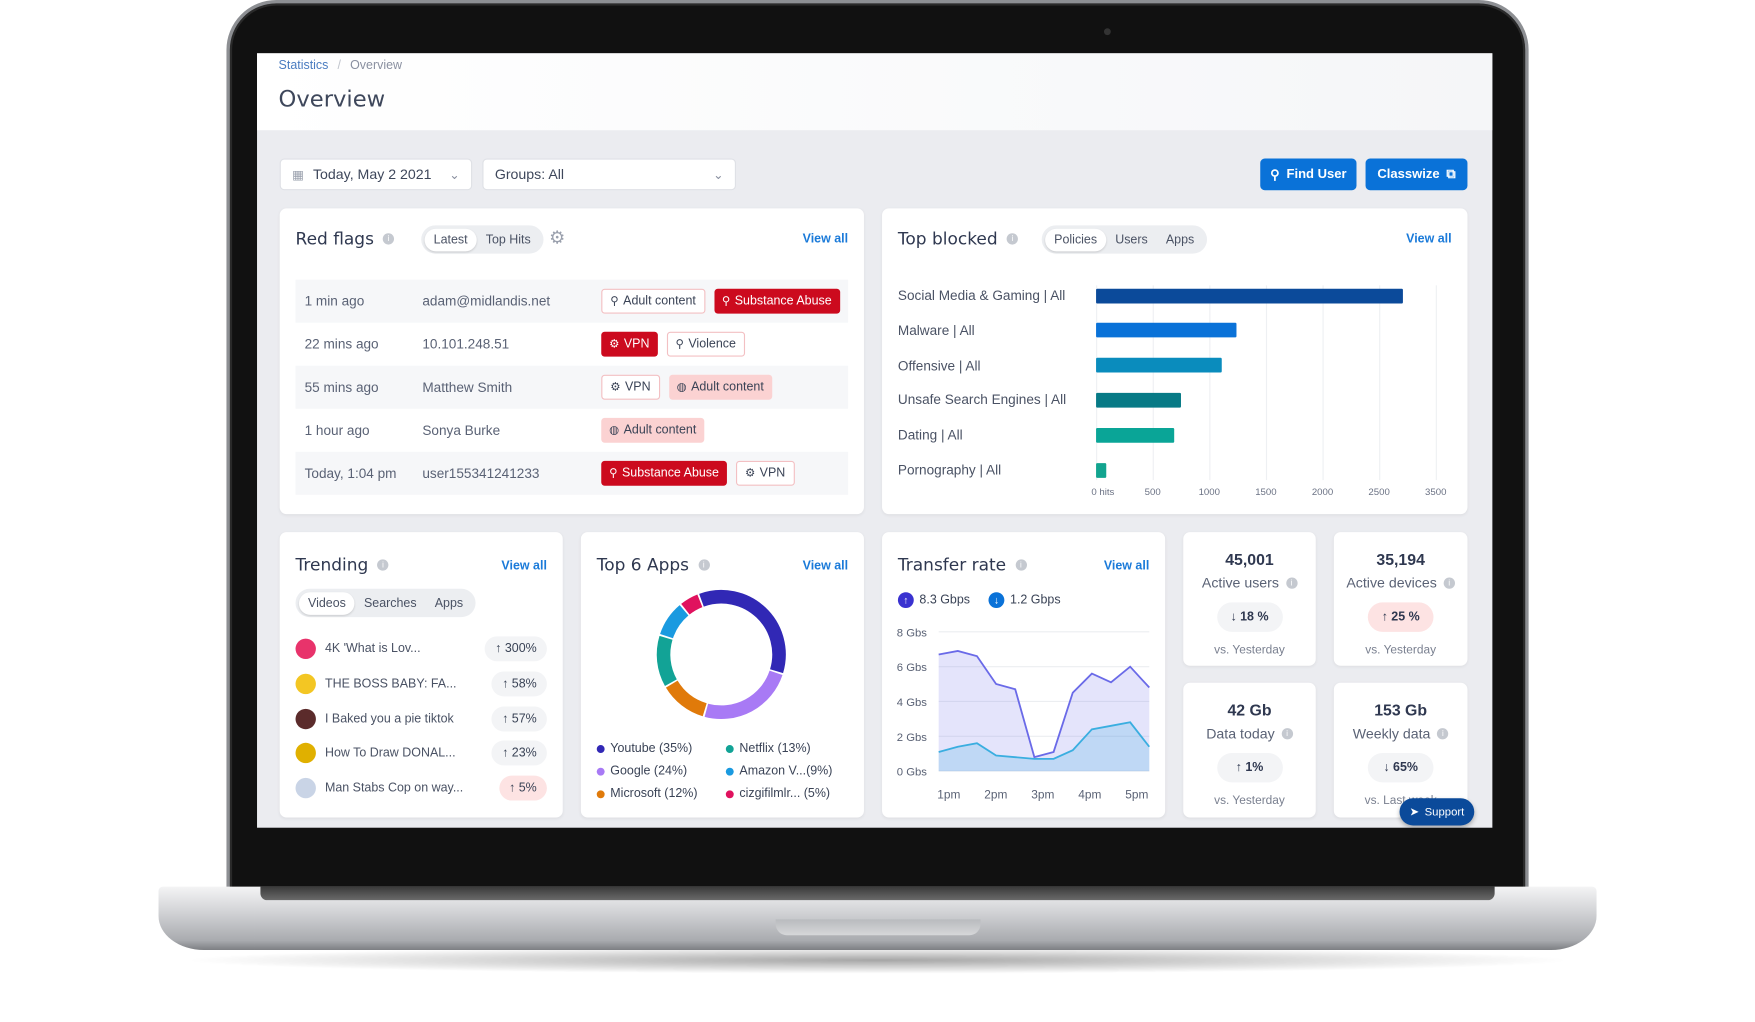 This screenshot has width=1755, height=1022. Describe the element at coordinates (982, 400) in the screenshot. I see `bar-category-label: Unsafe Search Engines | All` at that location.